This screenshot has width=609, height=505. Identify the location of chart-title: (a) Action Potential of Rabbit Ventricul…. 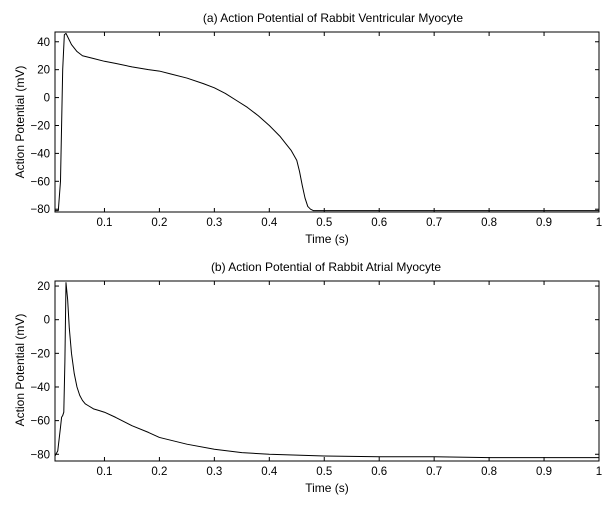
(333, 18).